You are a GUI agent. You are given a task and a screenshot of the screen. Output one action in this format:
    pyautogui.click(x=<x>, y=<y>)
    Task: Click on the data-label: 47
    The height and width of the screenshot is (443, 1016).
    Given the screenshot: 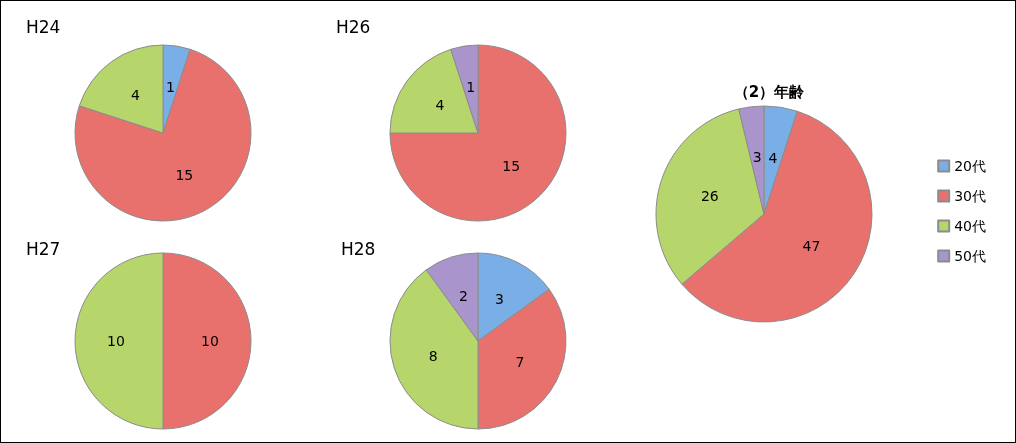 What is the action you would take?
    pyautogui.click(x=811, y=245)
    